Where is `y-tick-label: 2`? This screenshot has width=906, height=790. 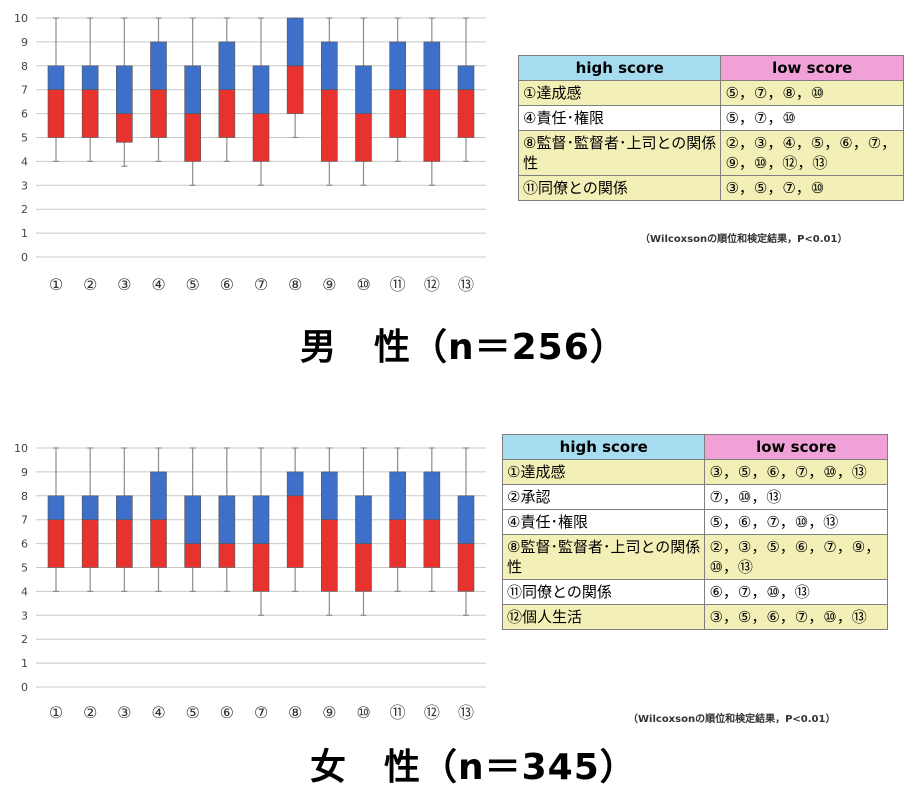
y-tick-label: 2 is located at coordinates (24, 209).